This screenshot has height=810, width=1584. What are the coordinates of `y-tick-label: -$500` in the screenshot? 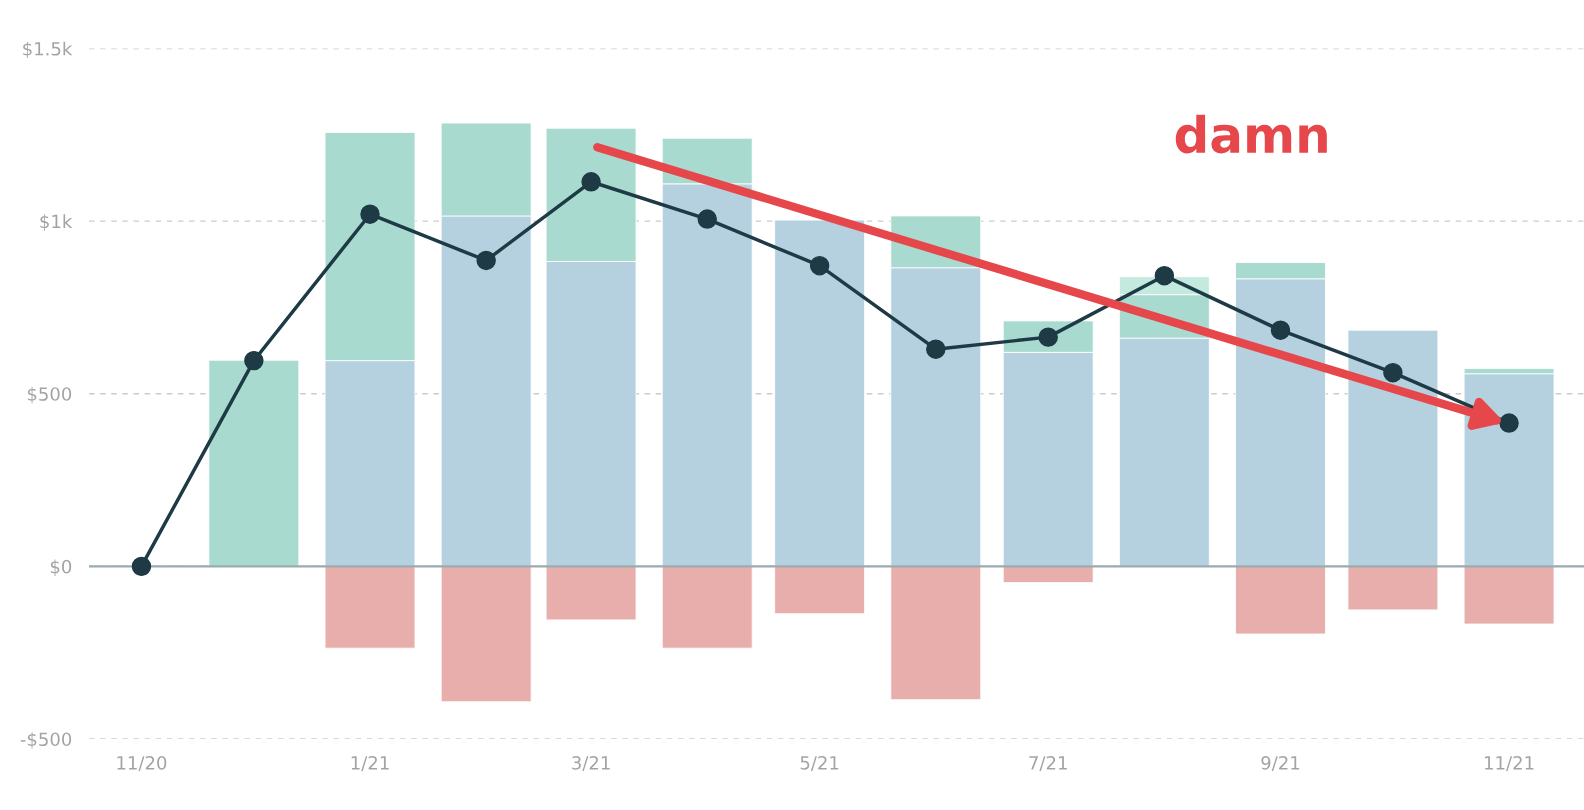 It's located at (46, 740).